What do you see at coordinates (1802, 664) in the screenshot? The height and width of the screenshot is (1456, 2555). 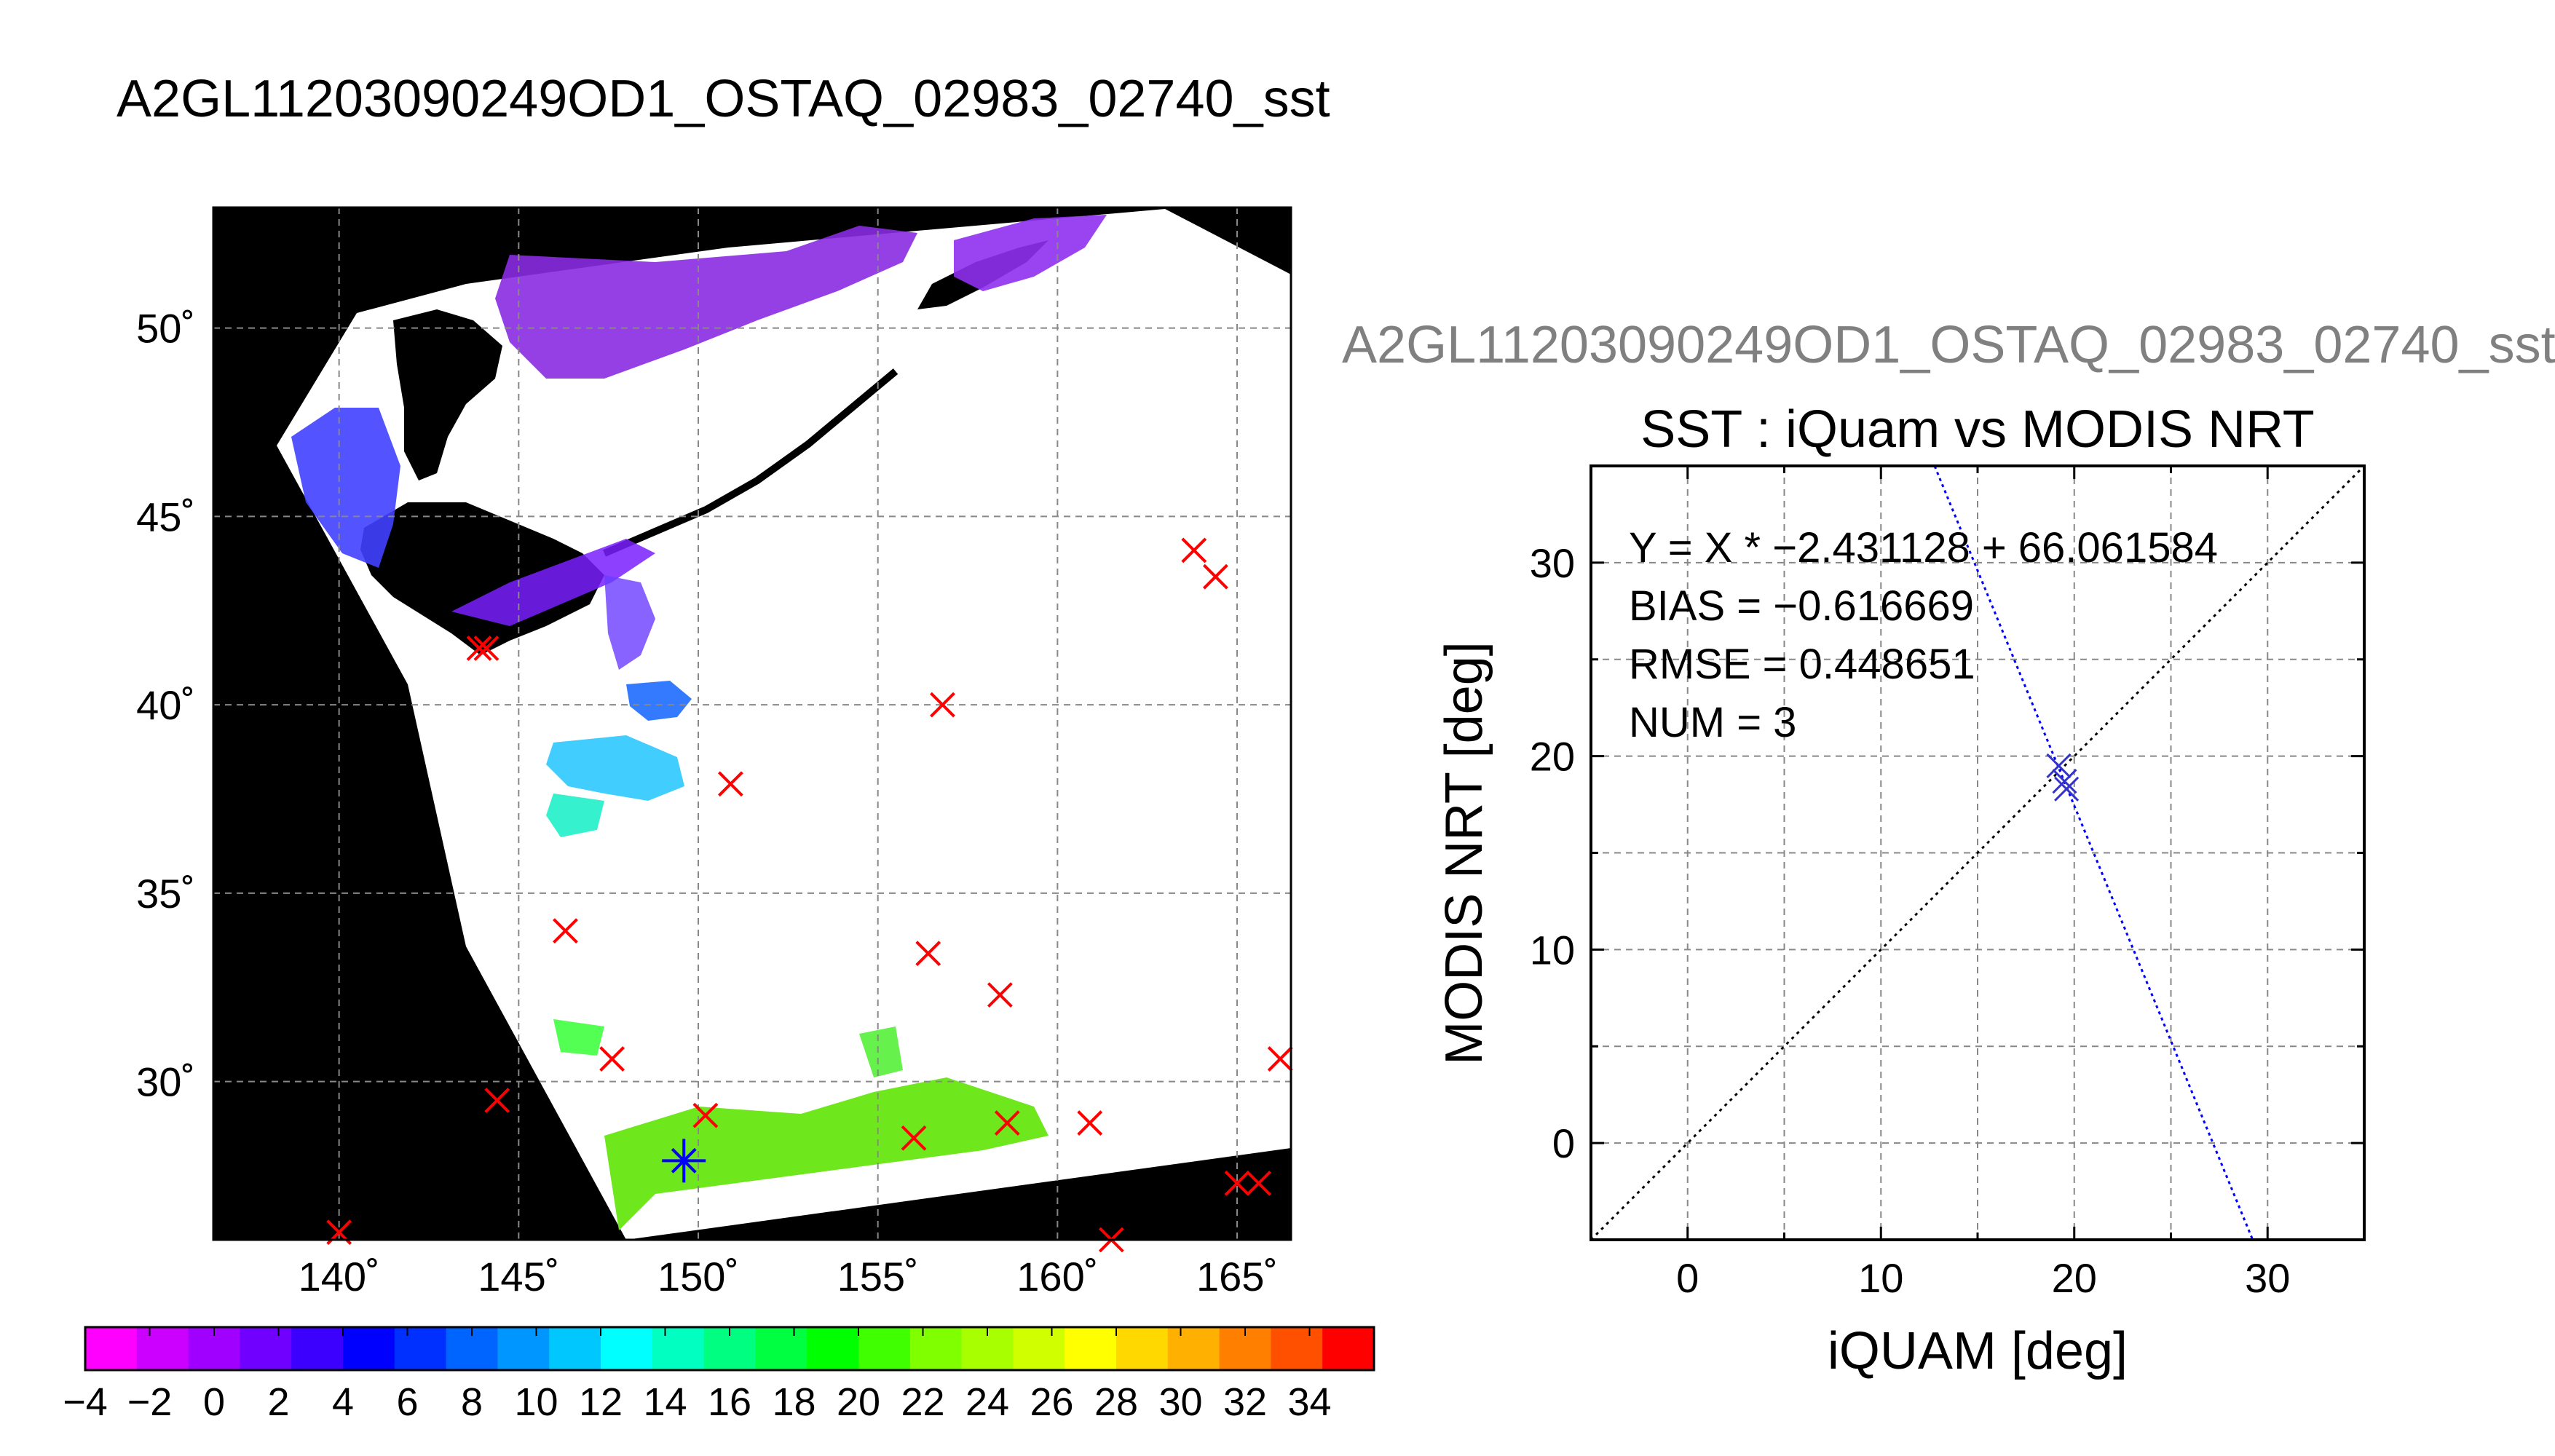 I see `stats-rmse: RMSE = 0.448651` at bounding box center [1802, 664].